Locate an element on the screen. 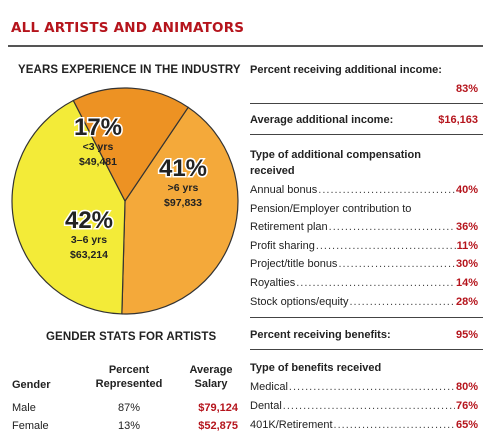  gender-row-male-label: Male is located at coordinates (24, 408).